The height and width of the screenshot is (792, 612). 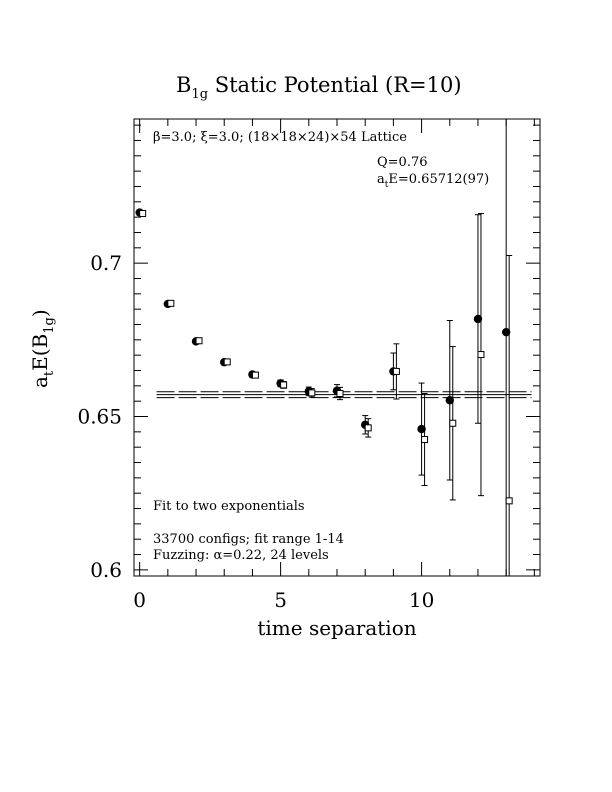 I want to click on fit-band, so click(x=344, y=395).